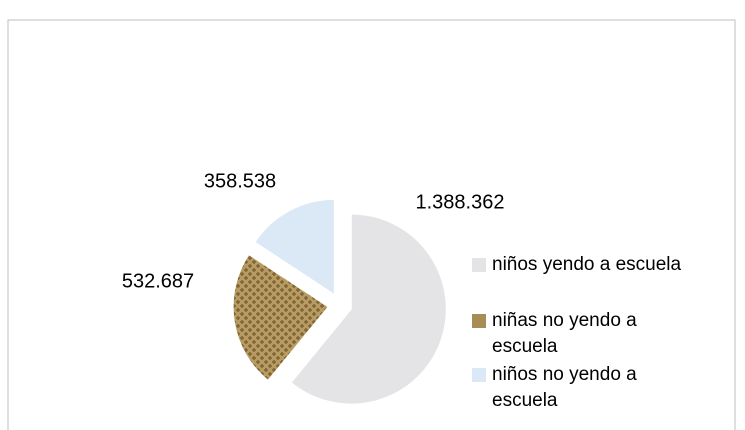  Describe the element at coordinates (240, 181) in the screenshot. I see `data-label: 358.538` at that location.